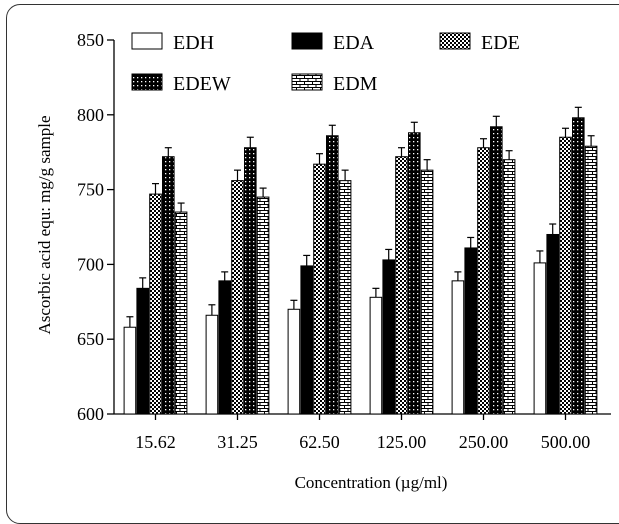 Image resolution: width=619 pixels, height=524 pixels. I want to click on x-tick-label: 500.00, so click(566, 442).